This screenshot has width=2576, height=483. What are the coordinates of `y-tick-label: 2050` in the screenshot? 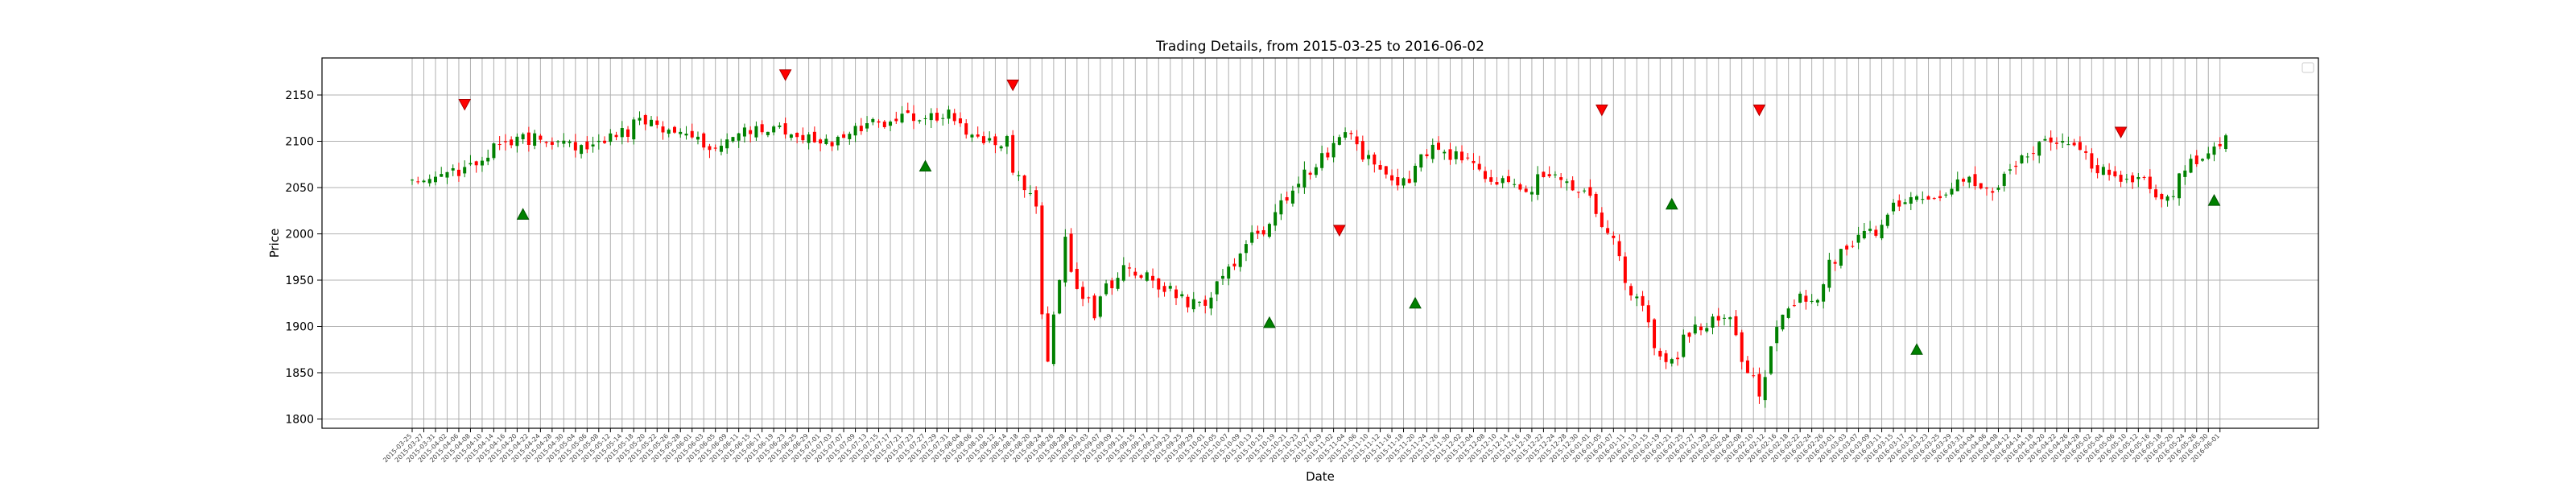 It's located at (299, 188).